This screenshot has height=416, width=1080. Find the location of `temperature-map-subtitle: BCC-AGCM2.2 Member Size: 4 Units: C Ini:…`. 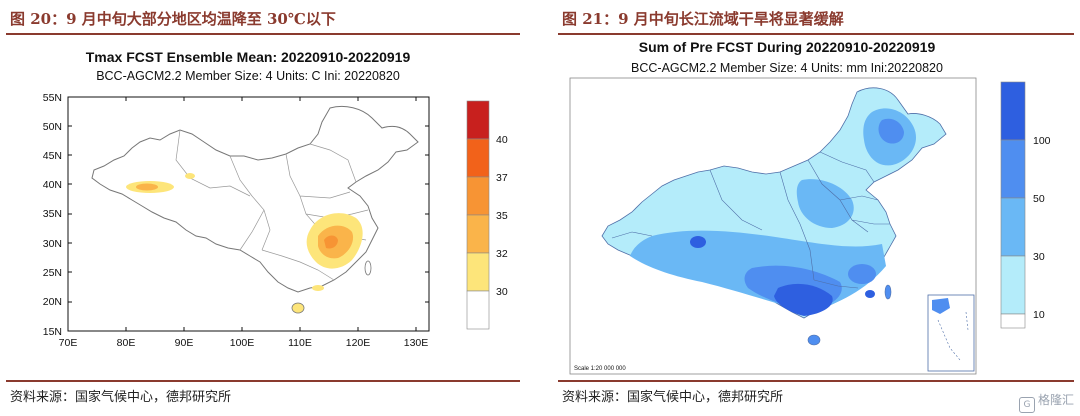

temperature-map-subtitle: BCC-AGCM2.2 Member Size: 4 Units: C Ini:… is located at coordinates (248, 76).